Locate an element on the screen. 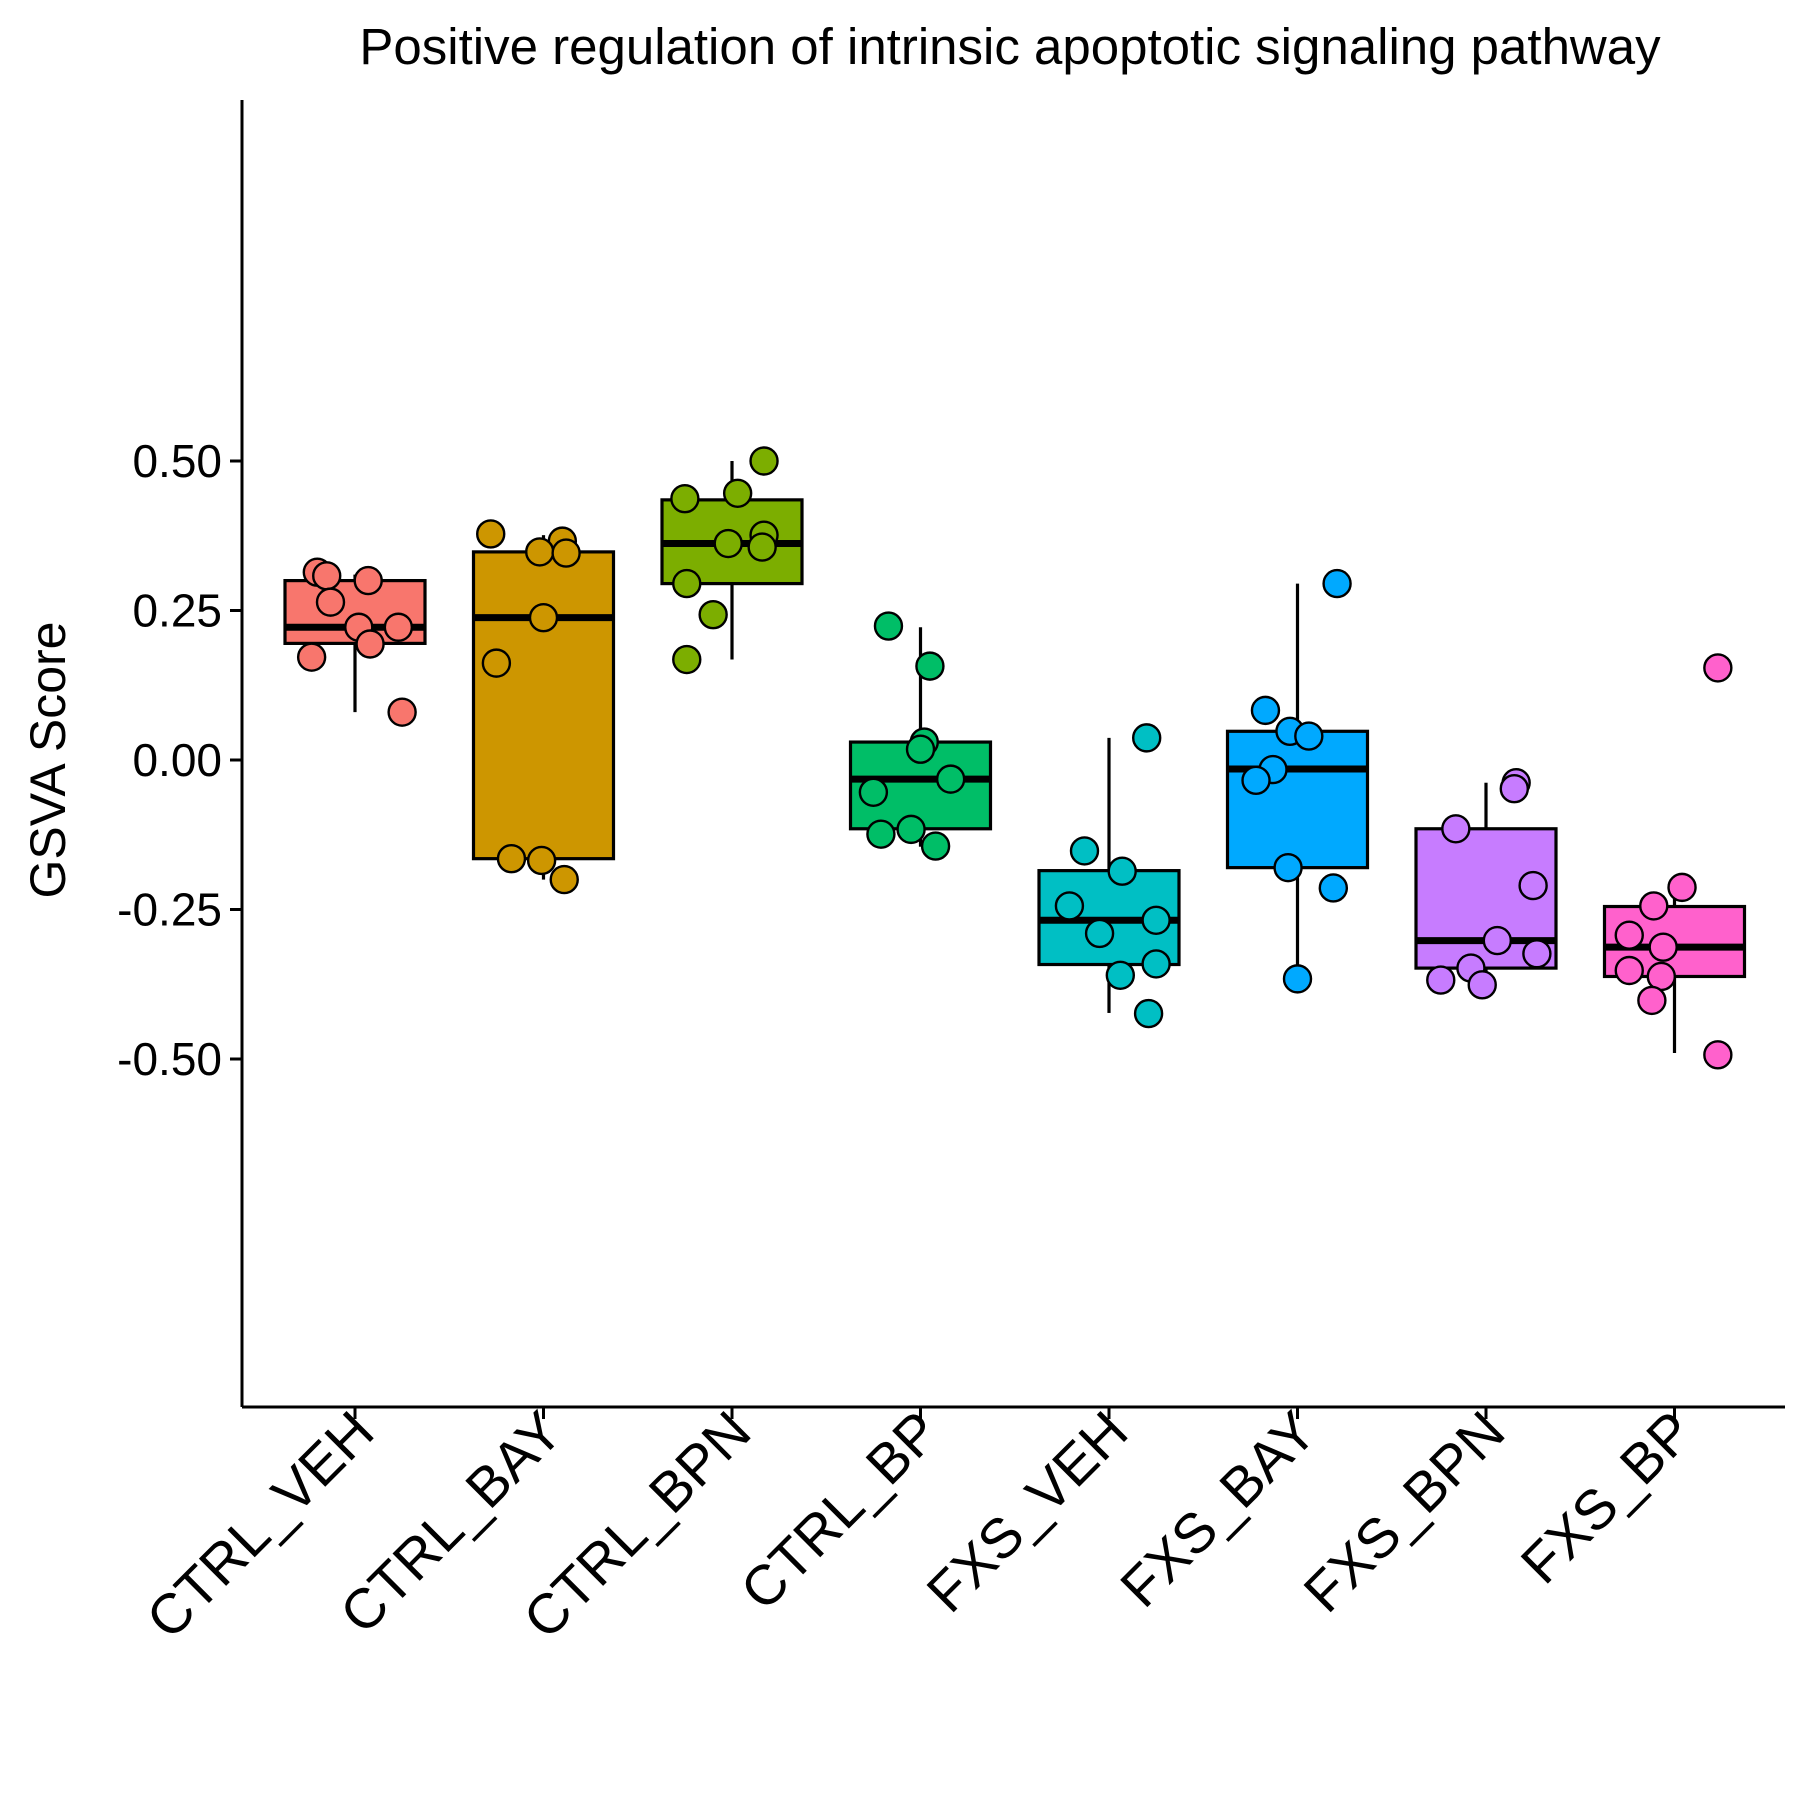 The height and width of the screenshot is (1800, 1800). group-ctrl-bay is located at coordinates (543, 707).